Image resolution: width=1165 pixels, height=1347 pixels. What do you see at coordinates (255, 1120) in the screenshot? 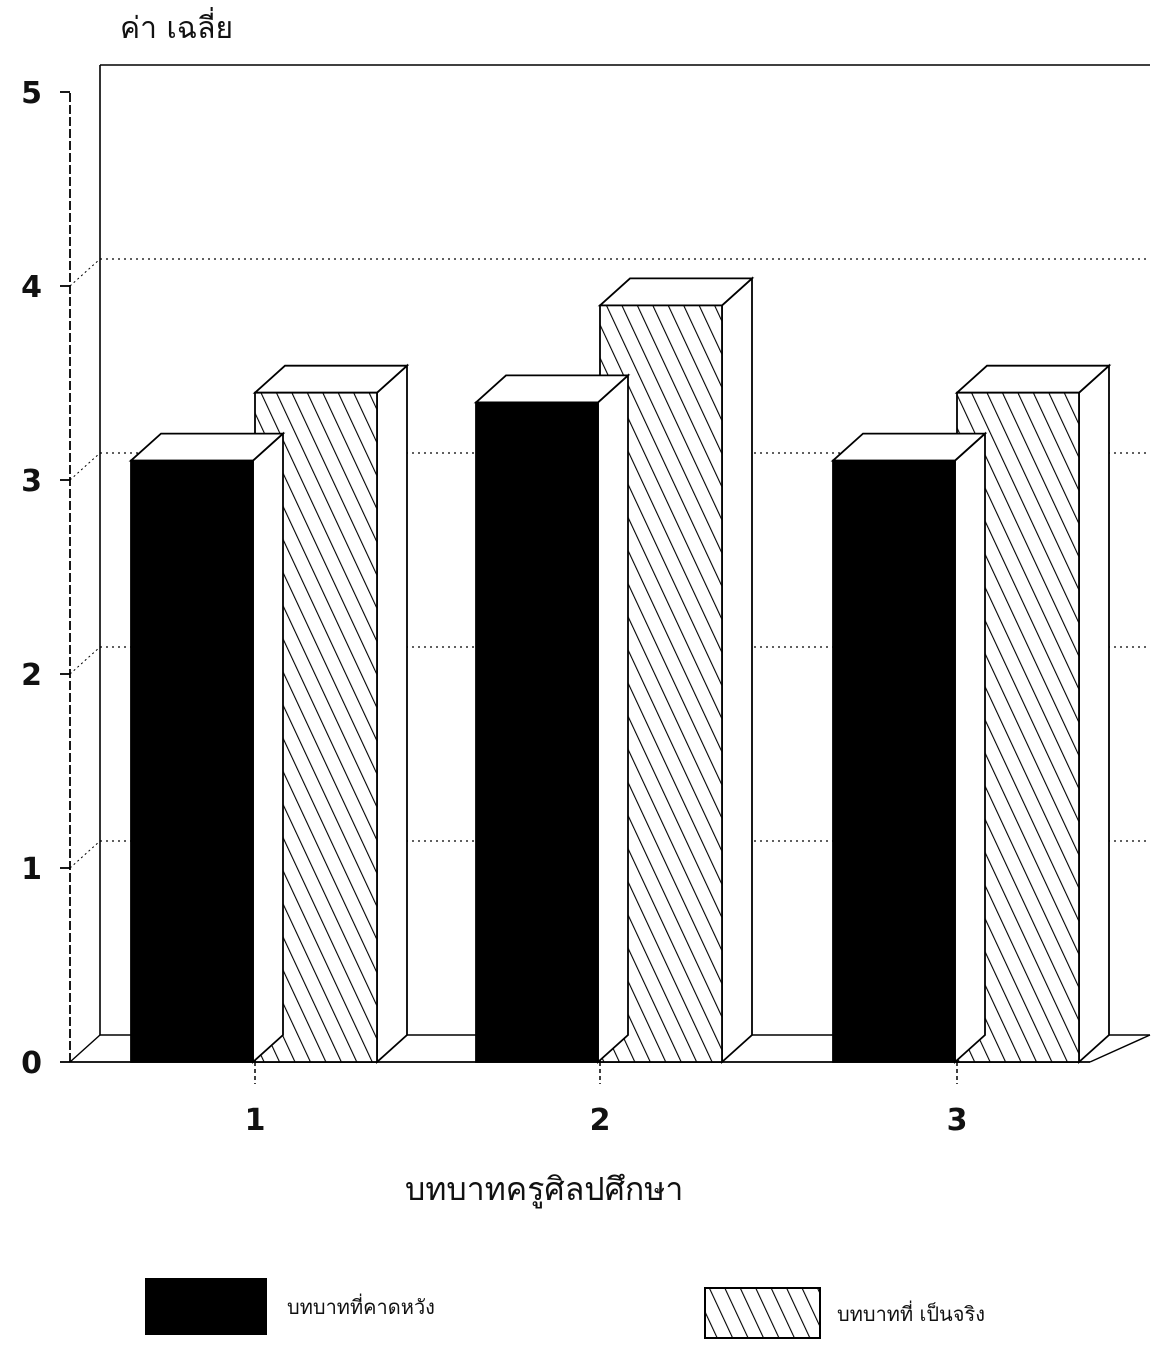
I see `x-tick-label: 1` at bounding box center [255, 1120].